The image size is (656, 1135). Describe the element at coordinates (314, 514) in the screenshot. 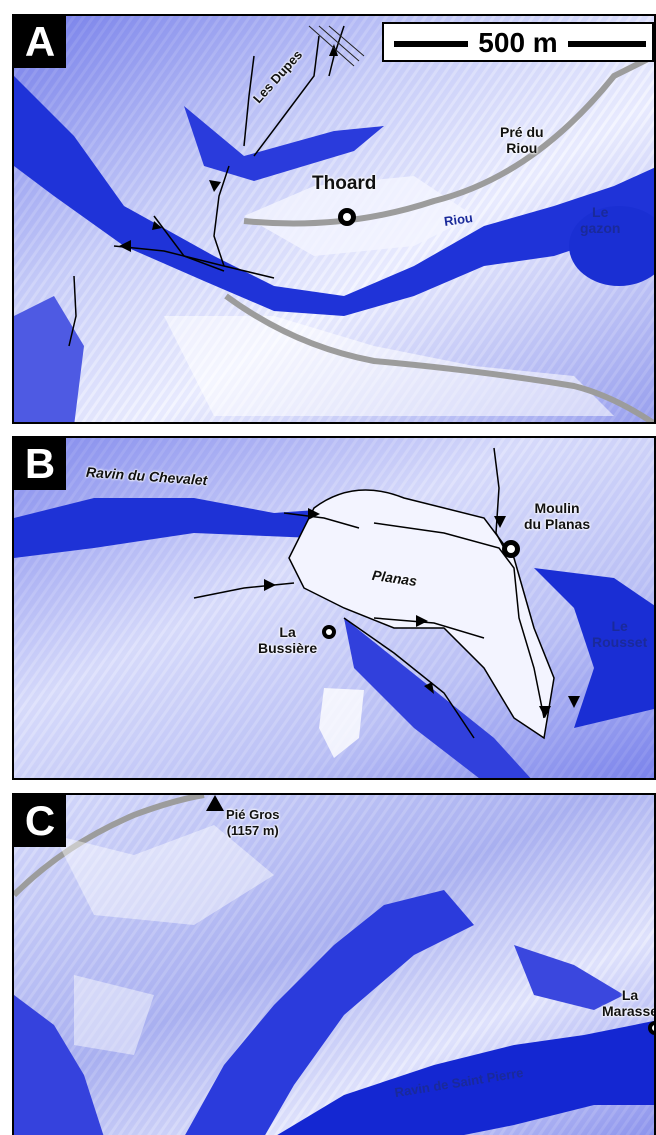

I see `flow-arrow-b1` at that location.